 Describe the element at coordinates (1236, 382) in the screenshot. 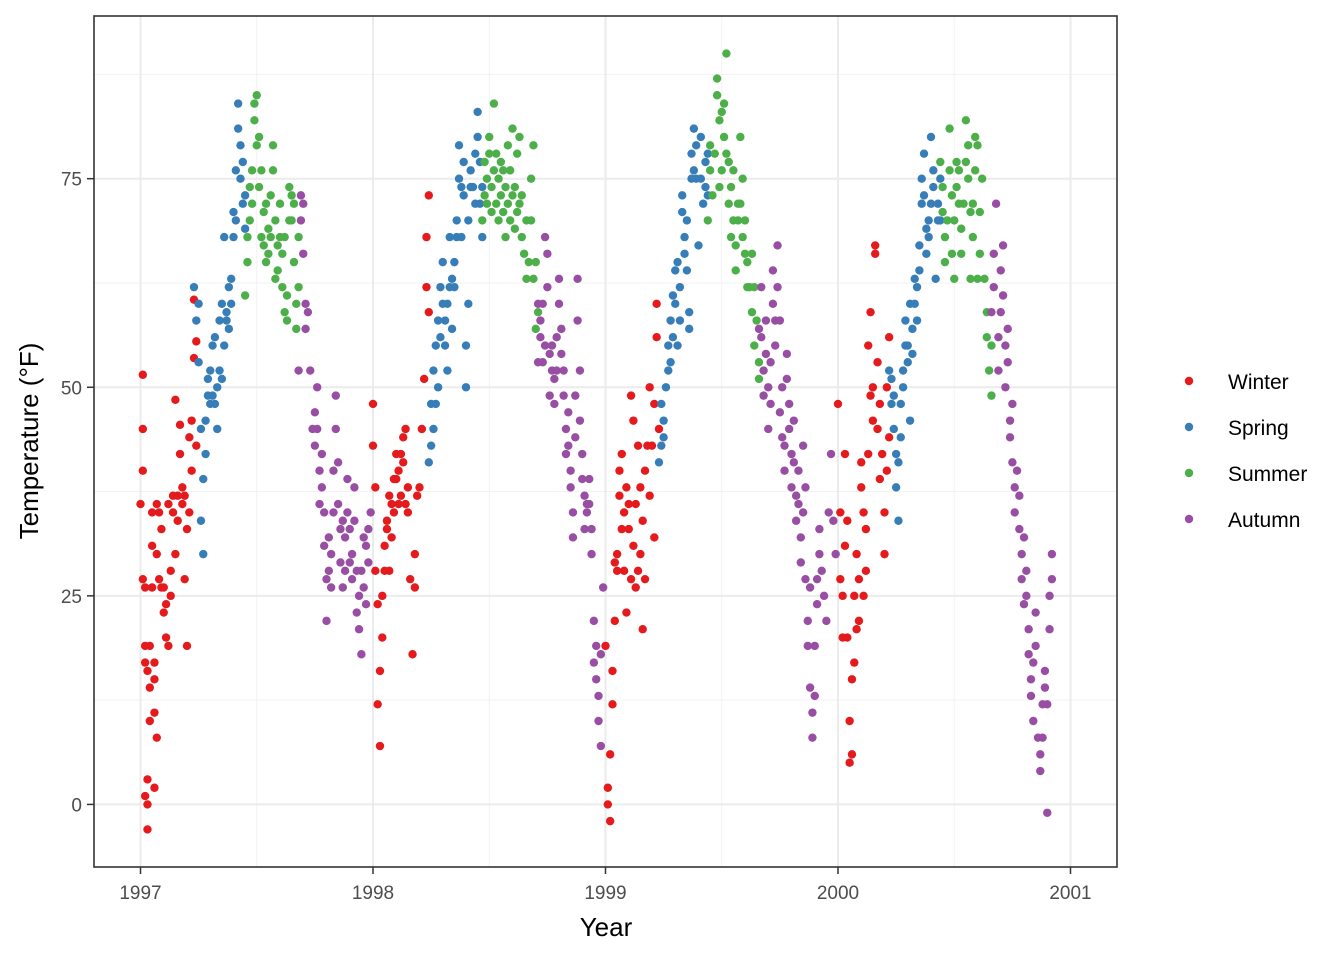

I see `legend-item-winter: Winter` at that location.